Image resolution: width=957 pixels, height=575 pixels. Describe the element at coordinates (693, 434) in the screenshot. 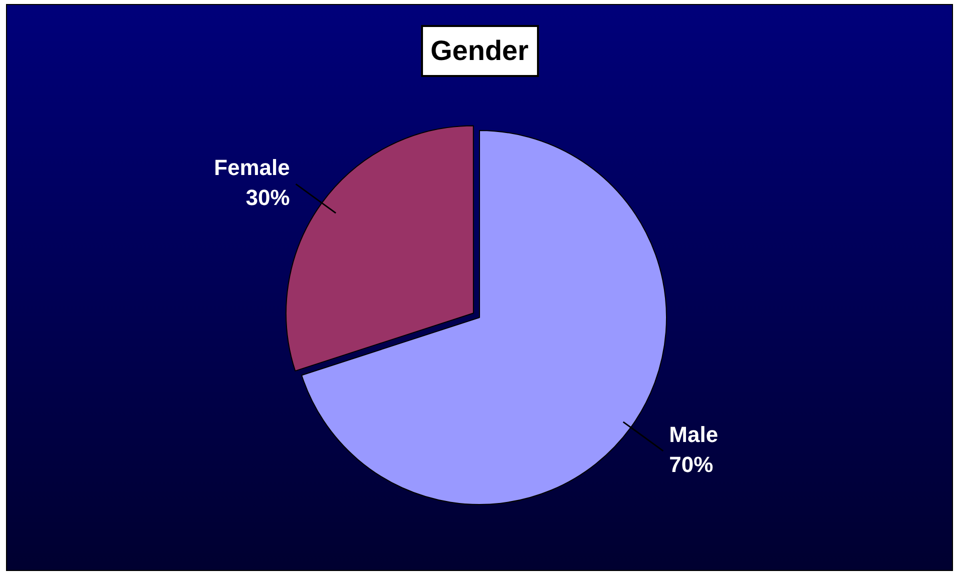

I see `slice-label: Male` at that location.